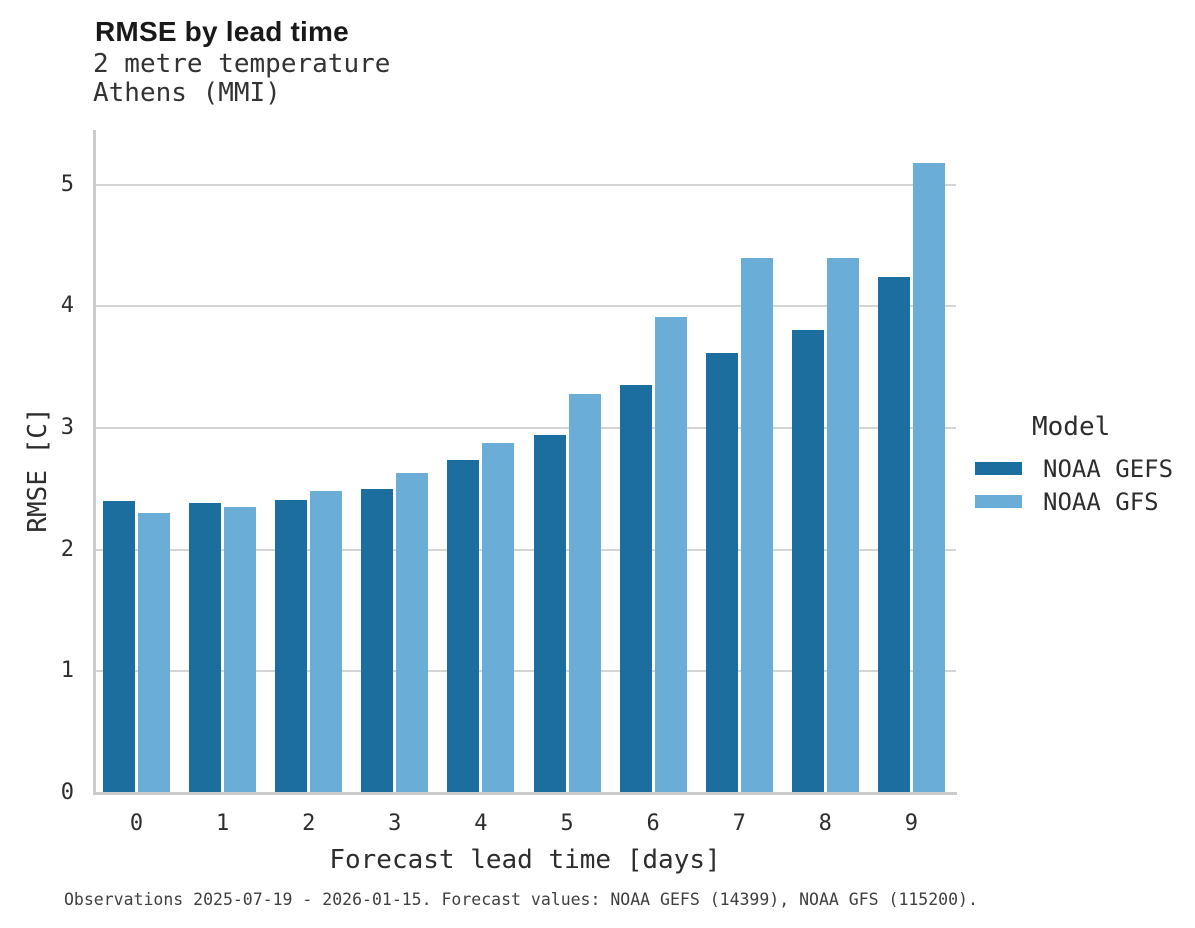 Image resolution: width=1195 pixels, height=928 pixels. What do you see at coordinates (635, 588) in the screenshot?
I see `bar-noaa-gefs-lead6` at bounding box center [635, 588].